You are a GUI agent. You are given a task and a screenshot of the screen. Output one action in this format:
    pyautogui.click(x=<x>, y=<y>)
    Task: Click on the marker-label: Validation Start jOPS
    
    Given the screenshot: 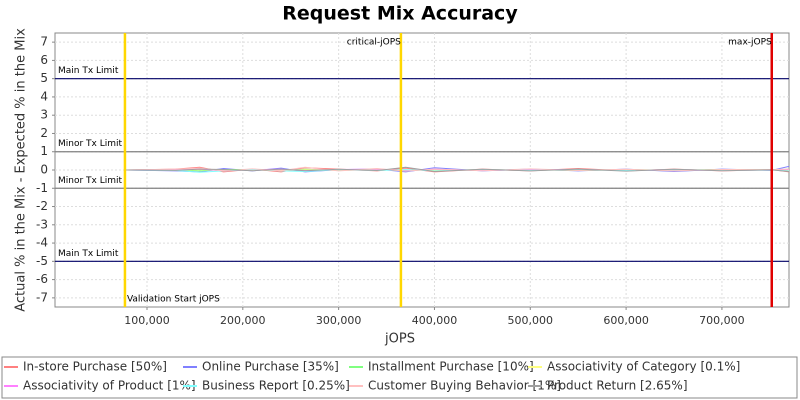 What is the action you would take?
    pyautogui.click(x=173, y=300)
    